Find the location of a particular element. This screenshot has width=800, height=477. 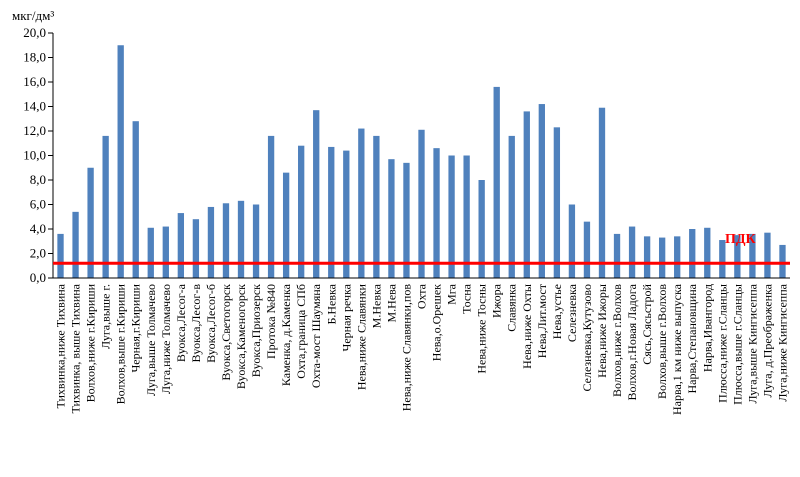

y-tick-label: 12,0 is located at coordinates (34, 130).